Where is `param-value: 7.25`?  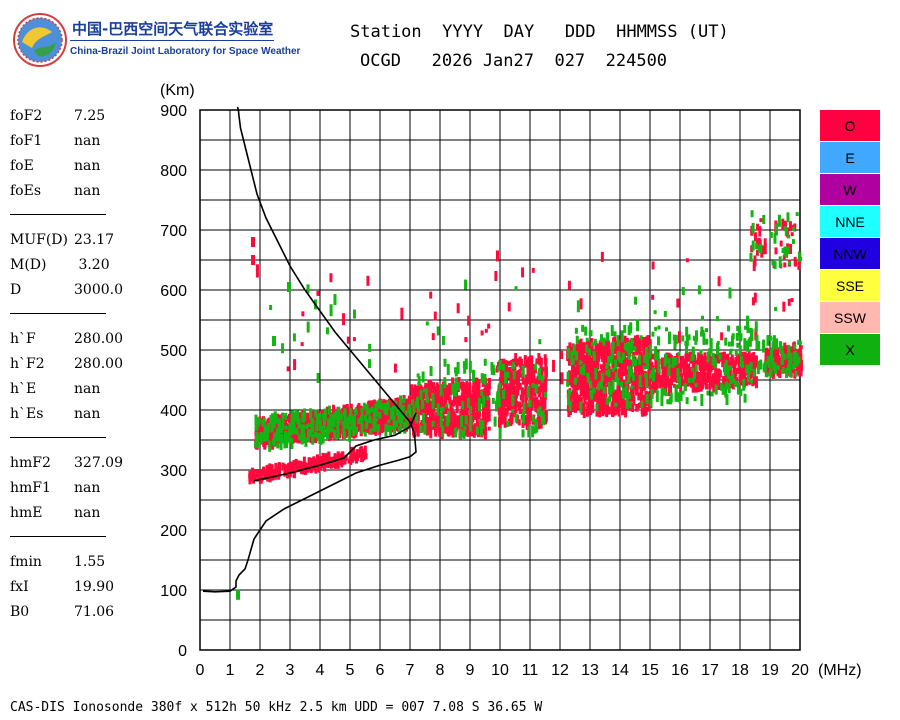
param-value: 7.25 is located at coordinates (90, 116).